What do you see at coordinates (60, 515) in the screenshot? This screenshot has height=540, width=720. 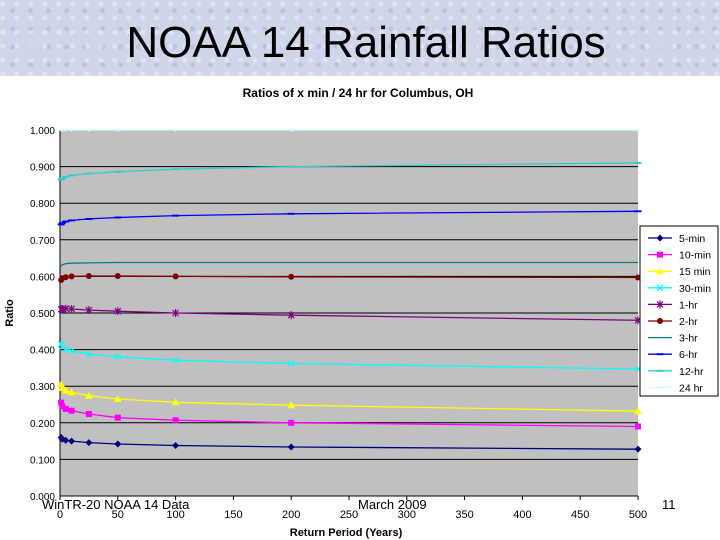 I see `x-tick-label: 0` at bounding box center [60, 515].